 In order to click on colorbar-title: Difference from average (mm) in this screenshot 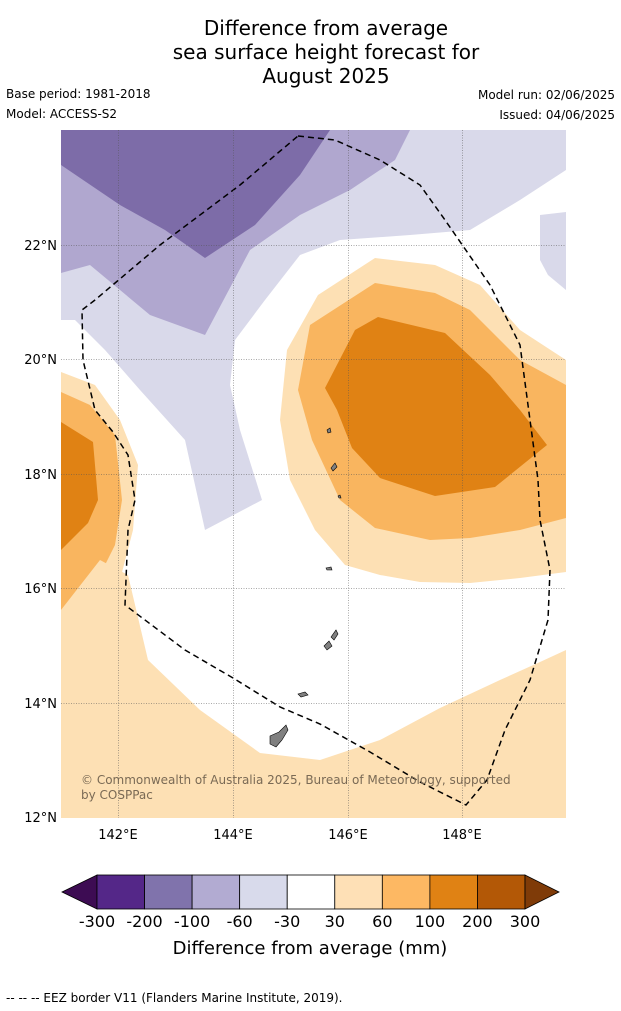, I will do `click(310, 948)`.